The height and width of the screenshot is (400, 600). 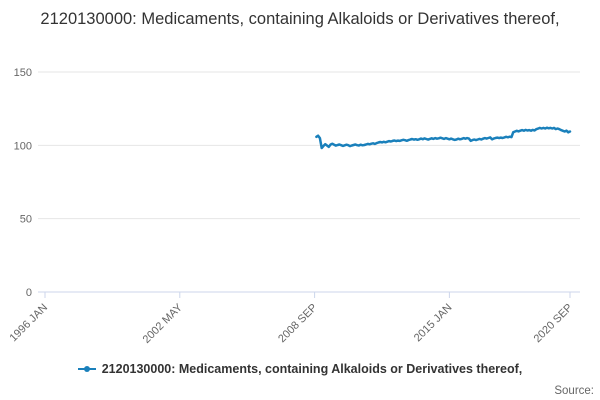 I want to click on svg-text: 150, so click(x=23, y=73).